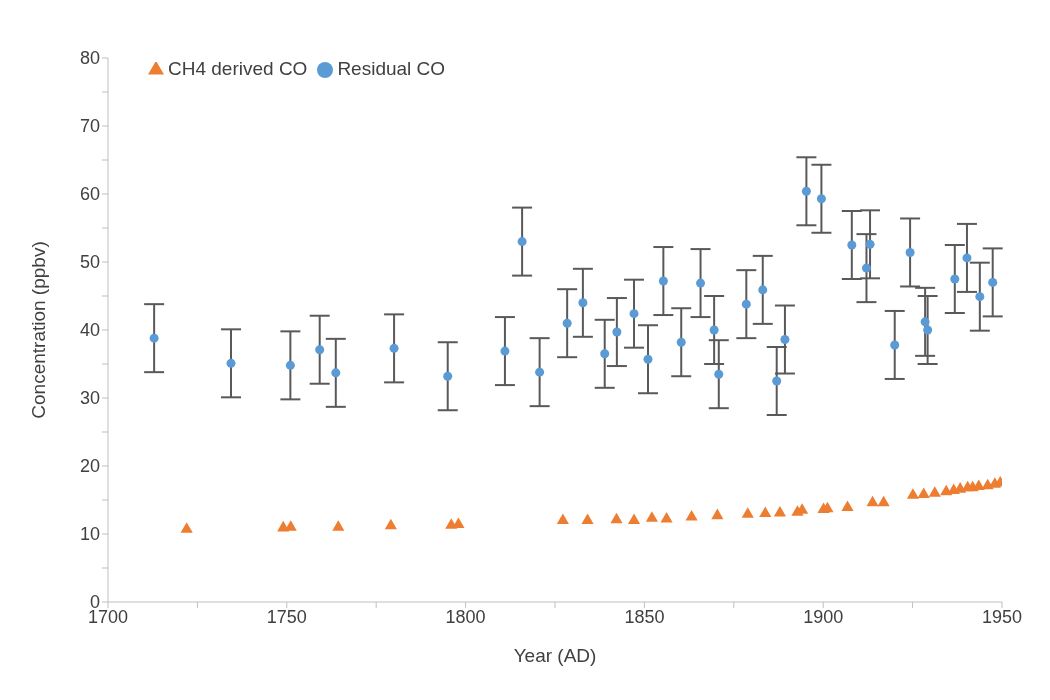  I want to click on y-tick-label: 80, so click(89, 58).